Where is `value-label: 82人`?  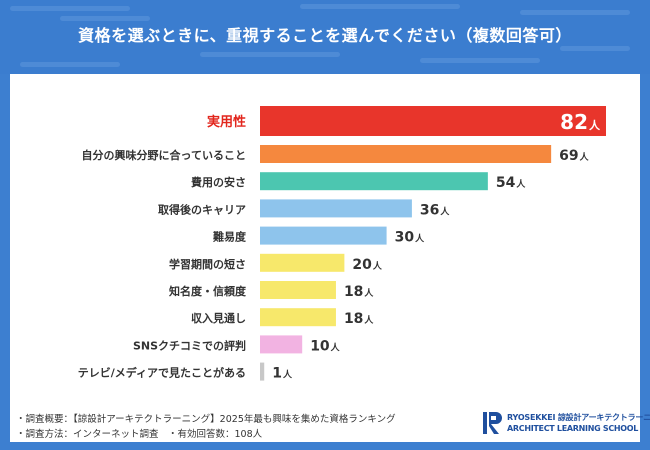
value-label: 82人 is located at coordinates (580, 122).